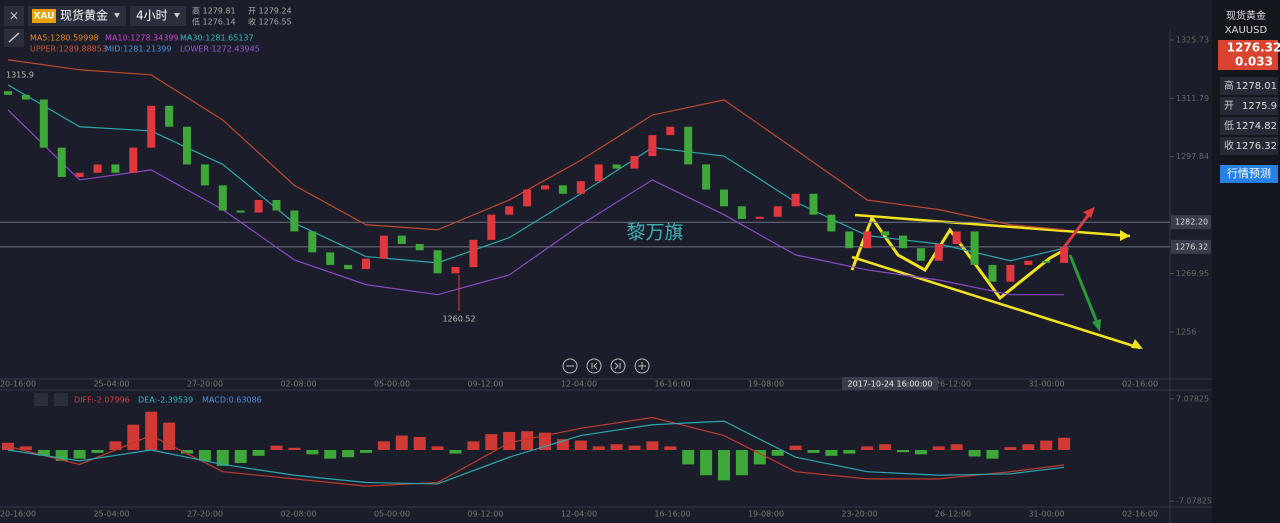 Image resolution: width=1280 pixels, height=523 pixels. What do you see at coordinates (672, 384) in the screenshot?
I see `x-tick-label: 16-16:00` at bounding box center [672, 384].